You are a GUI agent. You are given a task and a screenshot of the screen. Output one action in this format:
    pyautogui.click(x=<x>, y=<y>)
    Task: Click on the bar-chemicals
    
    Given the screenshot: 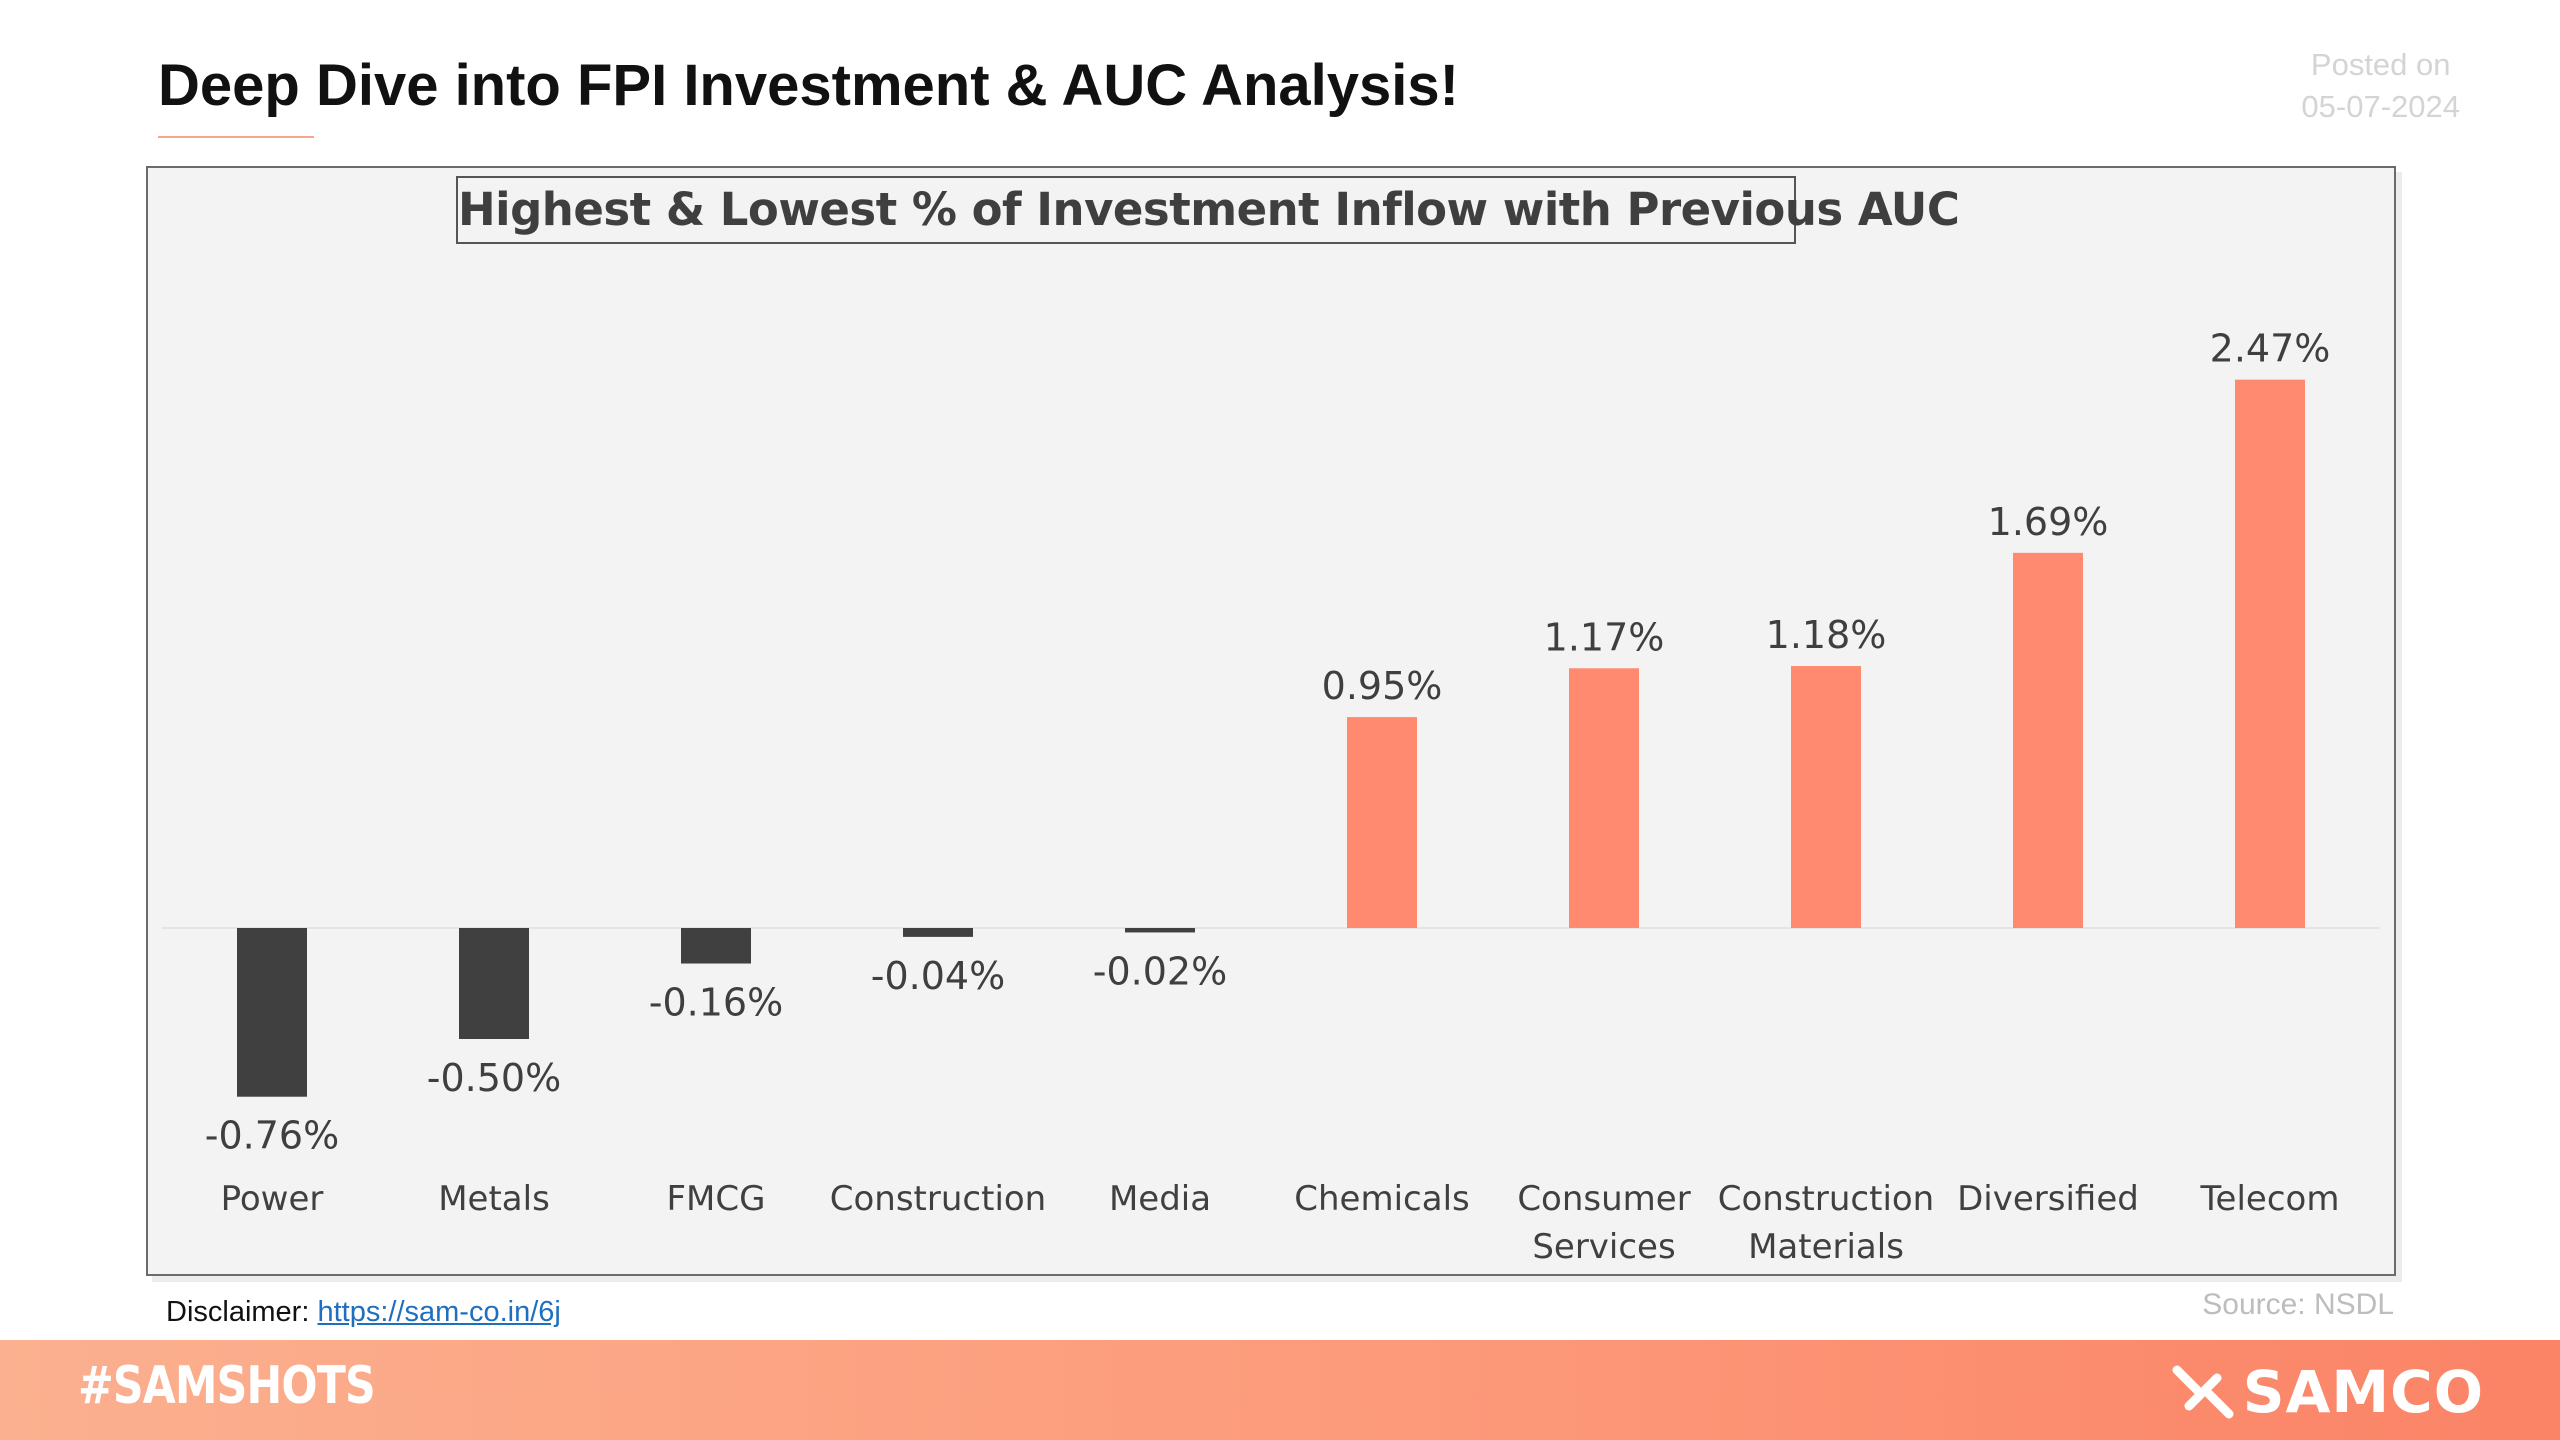 What is the action you would take?
    pyautogui.click(x=1382, y=822)
    